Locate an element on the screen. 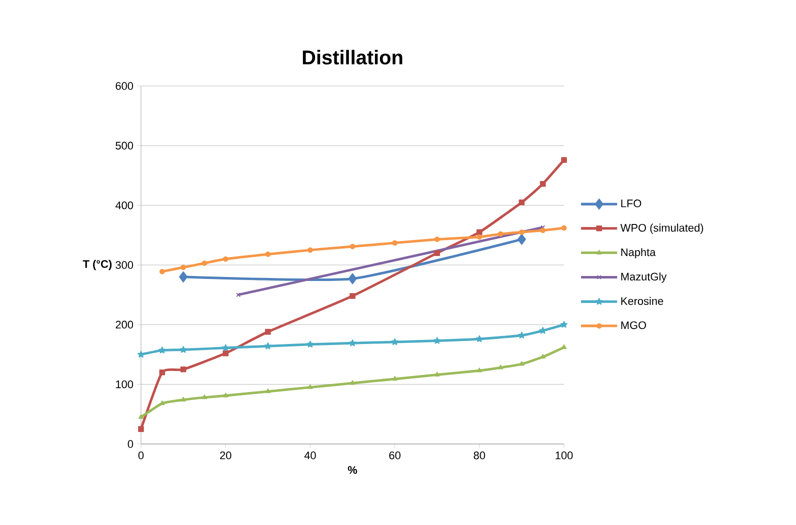 Image resolution: width=796 pixels, height=525 pixels. legend-label: MGO is located at coordinates (633, 325).